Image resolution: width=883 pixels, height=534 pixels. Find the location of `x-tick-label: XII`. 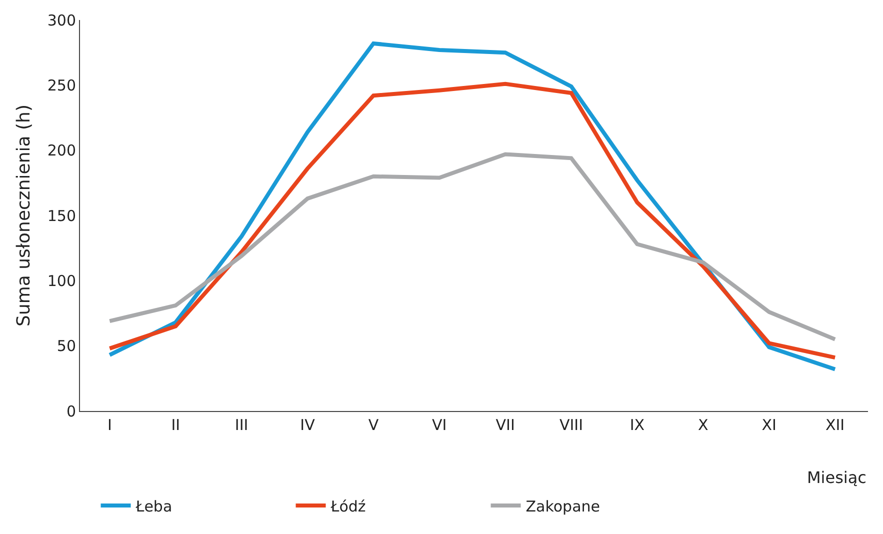

x-tick-label: XII is located at coordinates (835, 425).